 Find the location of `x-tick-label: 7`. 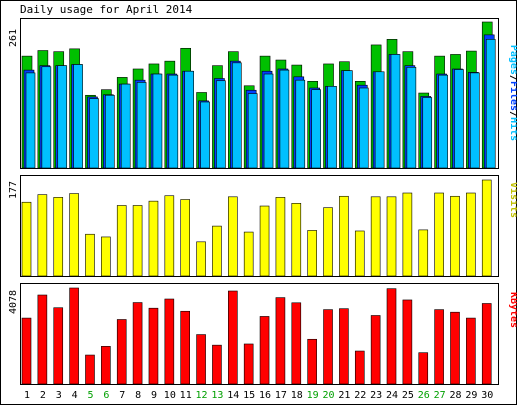

x-tick-label: 7 is located at coordinates (122, 395).